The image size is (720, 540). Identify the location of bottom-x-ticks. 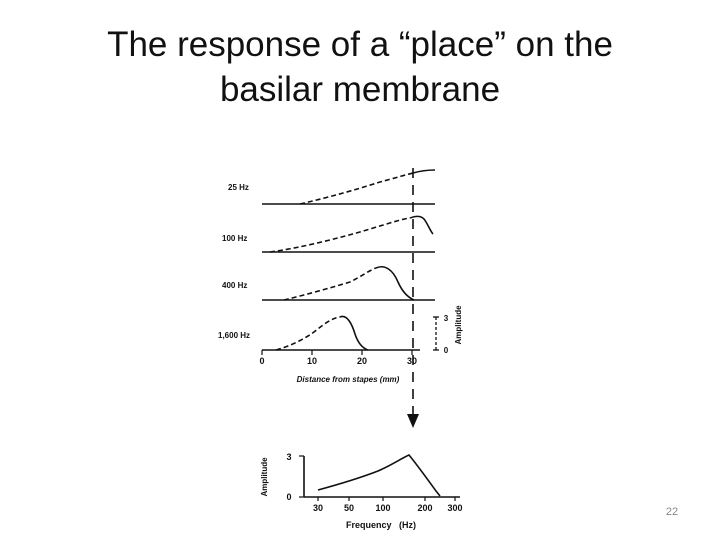
(386, 499).